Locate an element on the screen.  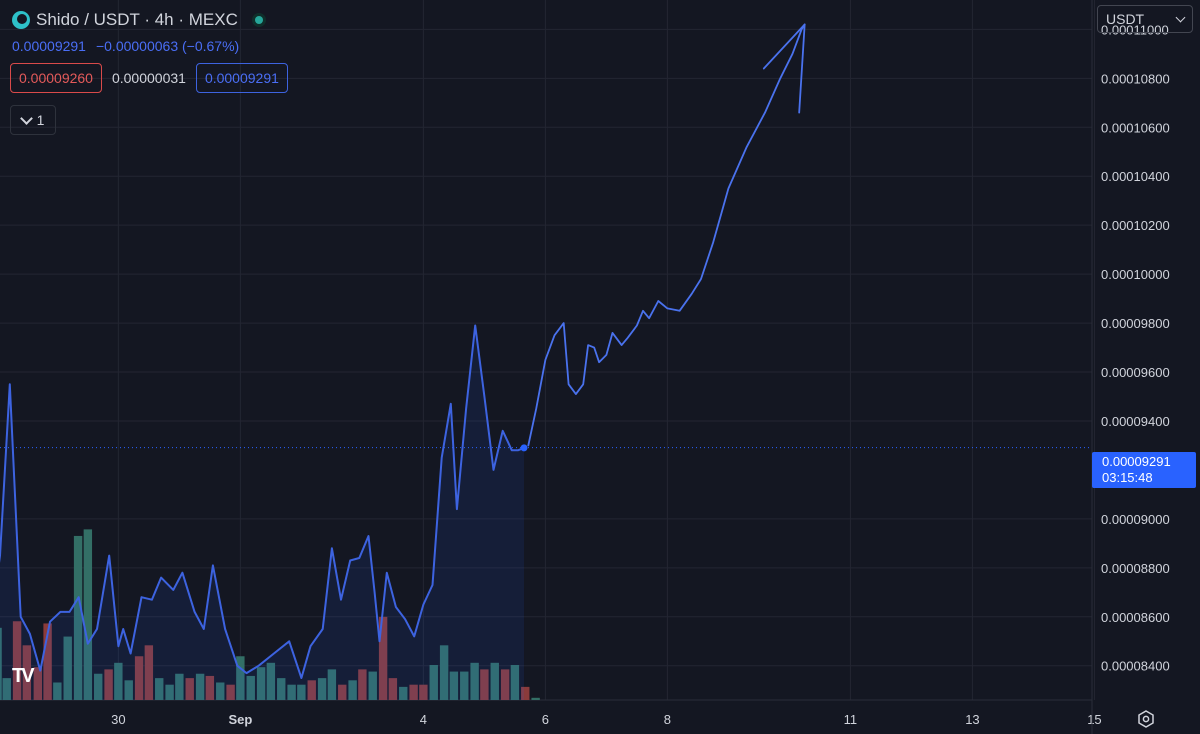
y-tick-label: 0.00010400 is located at coordinates (1135, 176).